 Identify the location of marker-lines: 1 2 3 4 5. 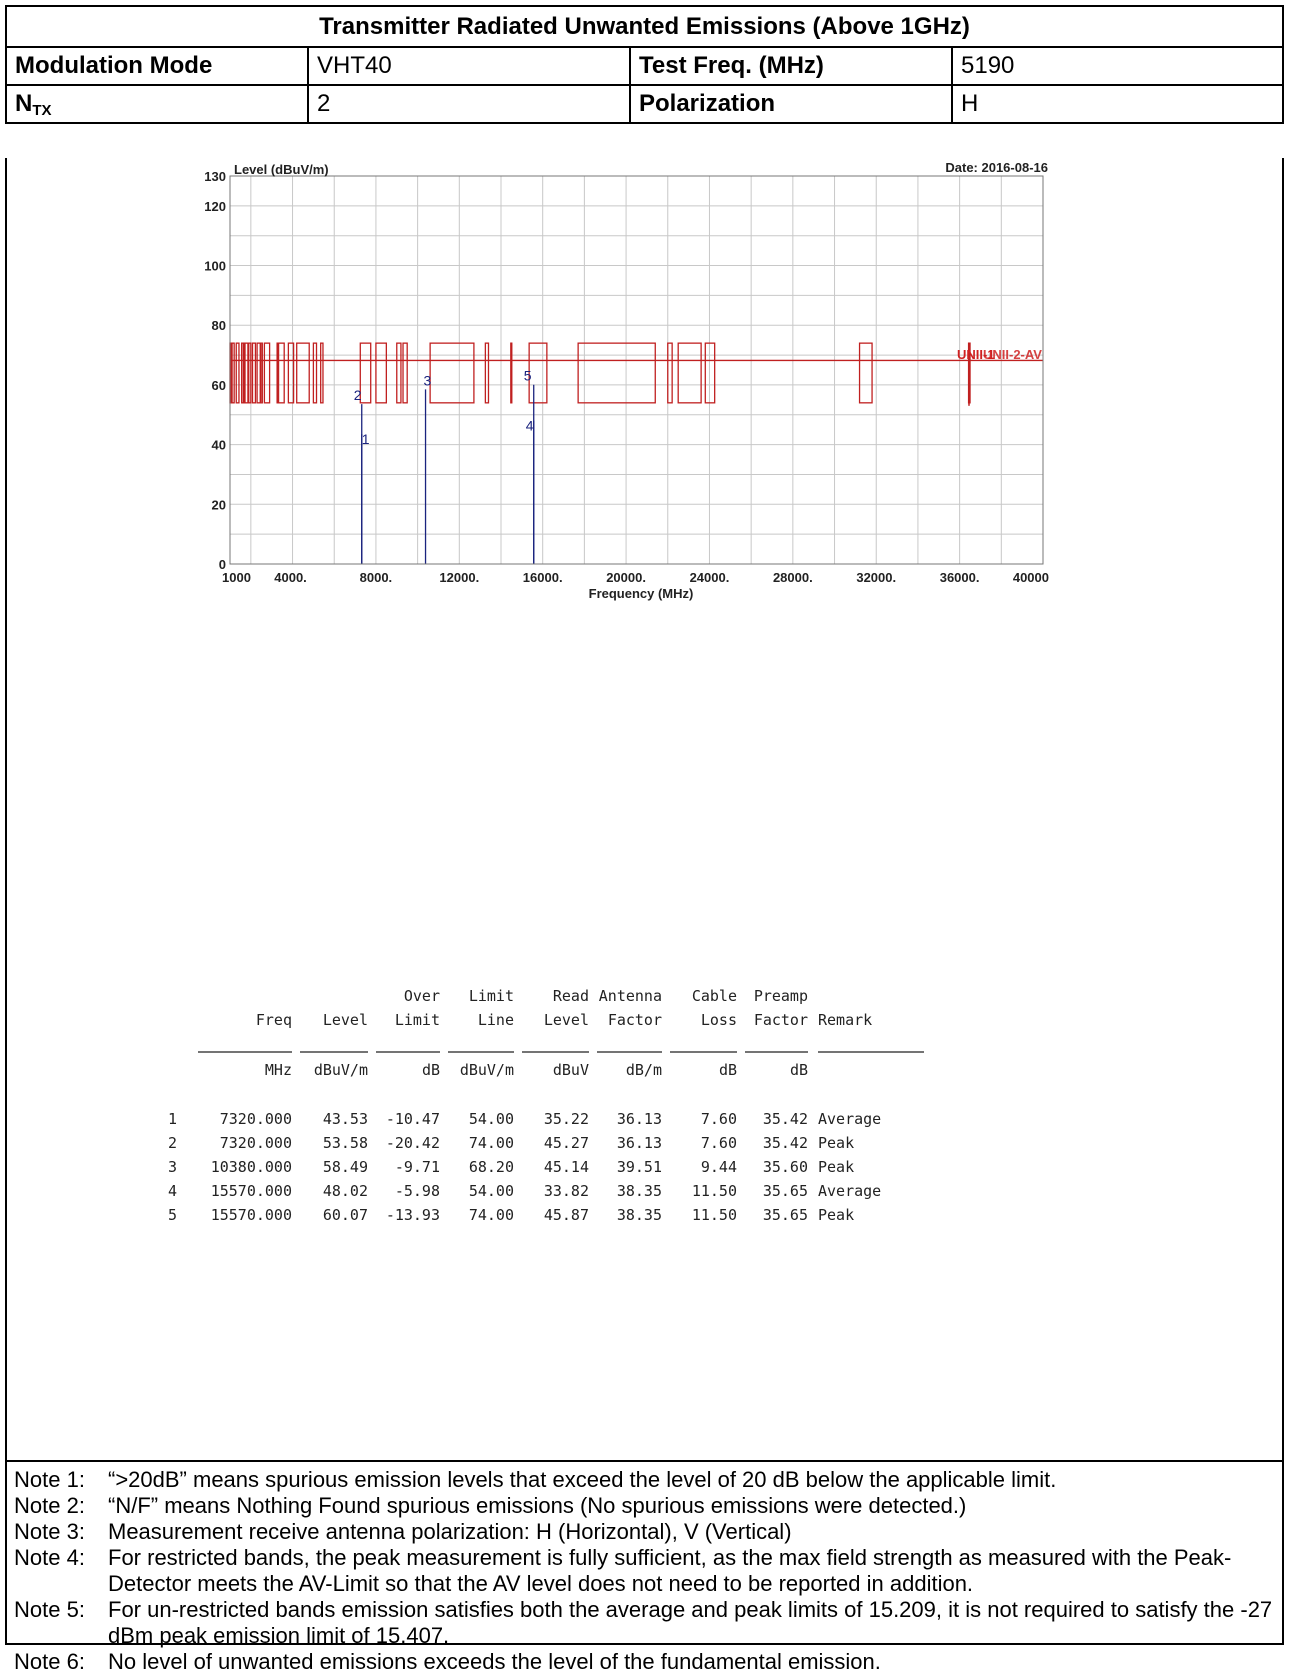
(444, 466).